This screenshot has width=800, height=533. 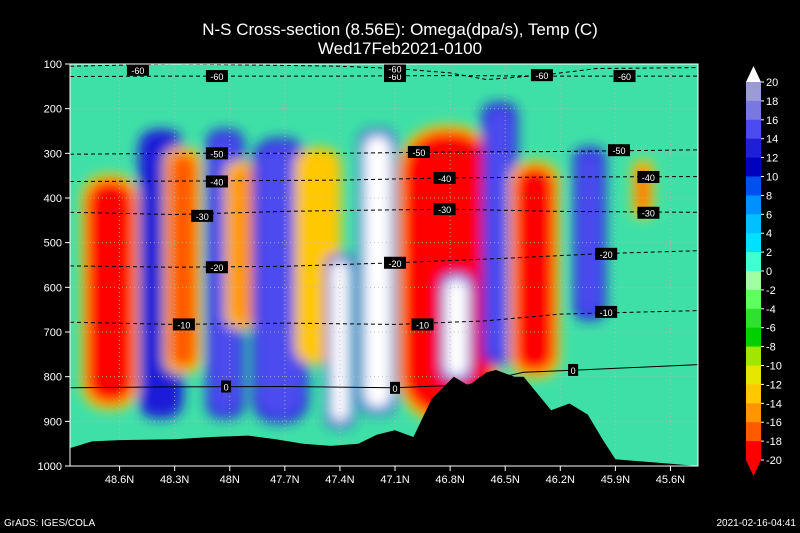 I want to click on colorbar-label: 20, so click(x=772, y=83).